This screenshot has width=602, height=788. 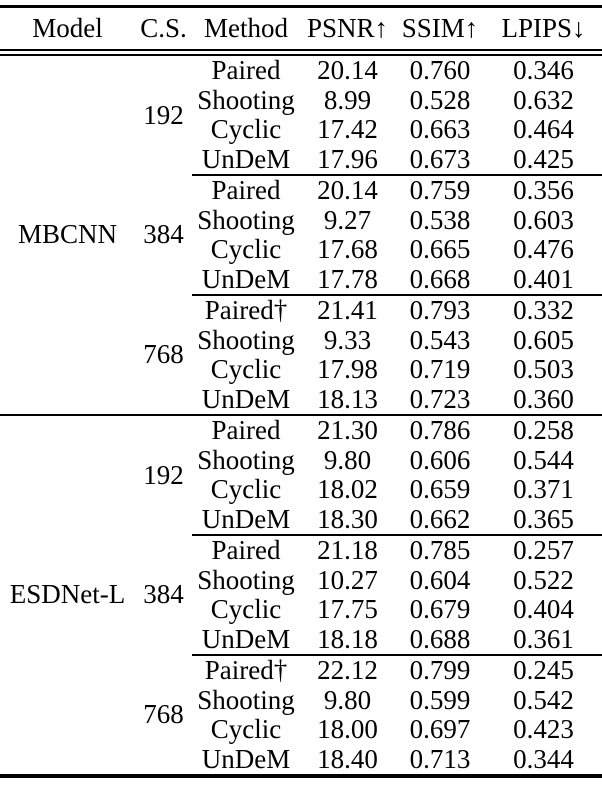 What do you see at coordinates (347, 579) in the screenshot?
I see `psnr-cell: 10.27` at bounding box center [347, 579].